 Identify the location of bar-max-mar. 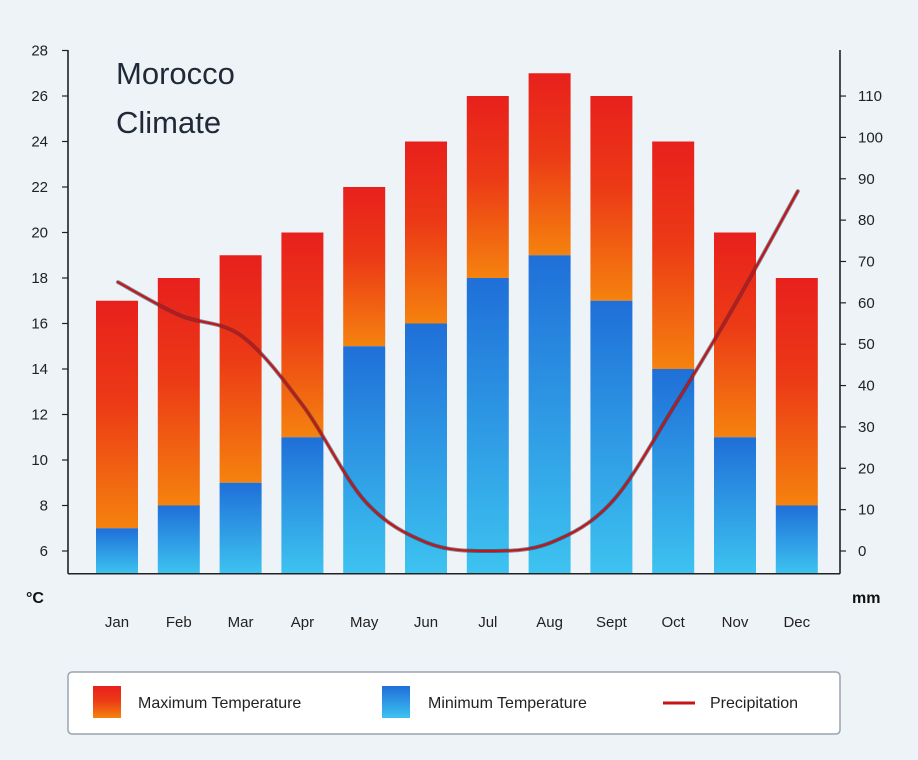
(240, 369).